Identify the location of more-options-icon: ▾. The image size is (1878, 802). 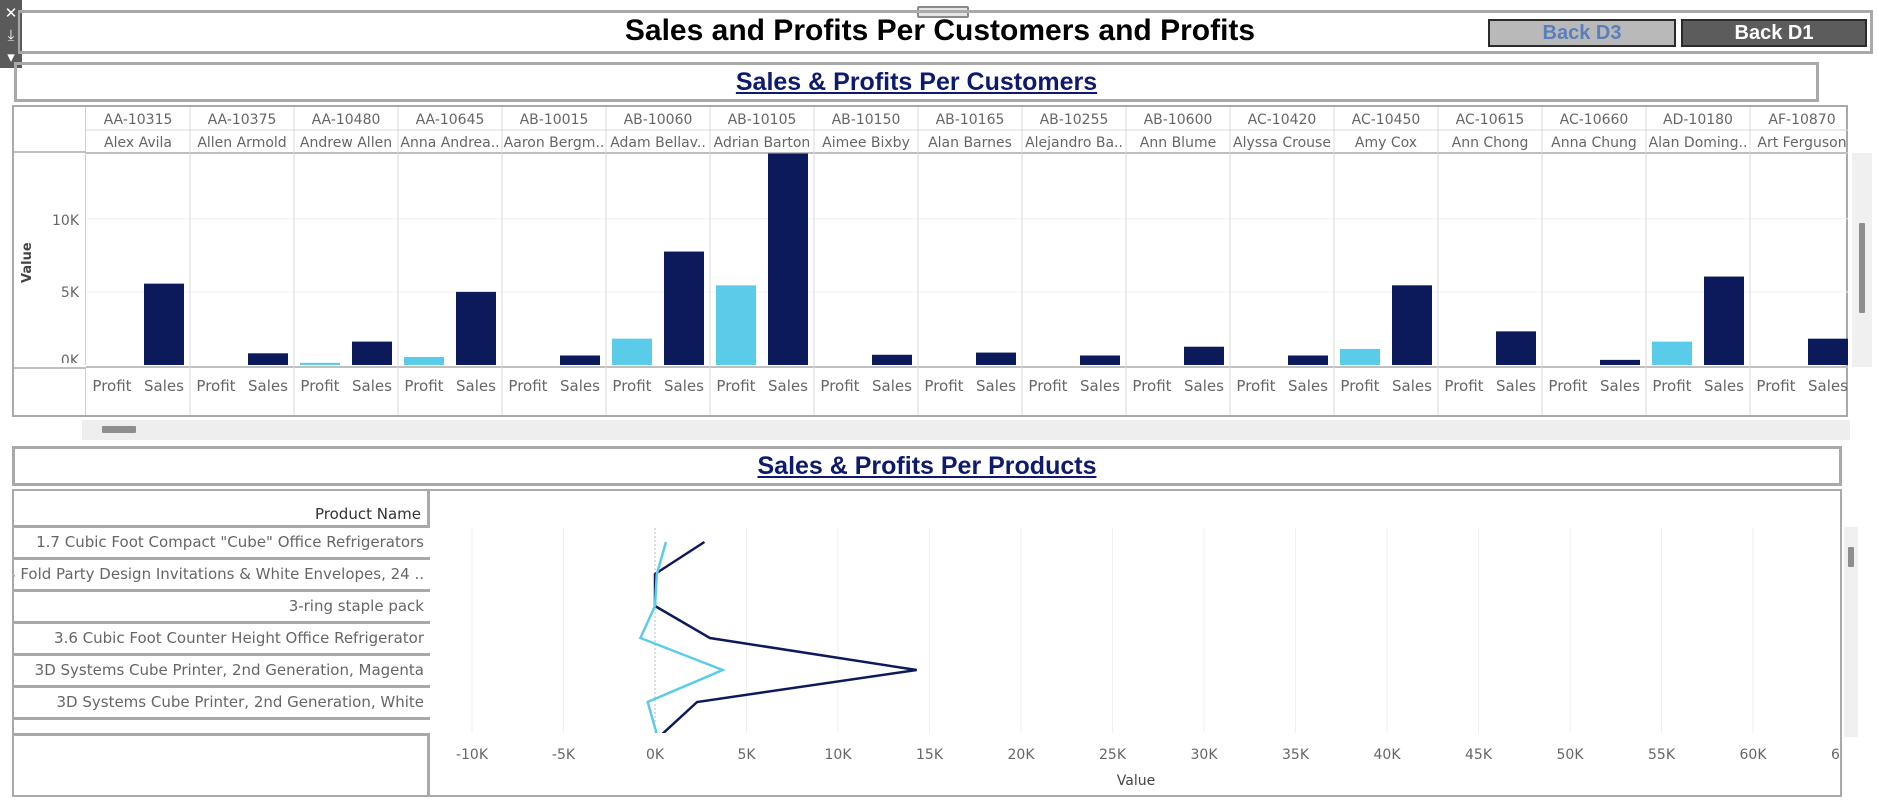
(11, 57).